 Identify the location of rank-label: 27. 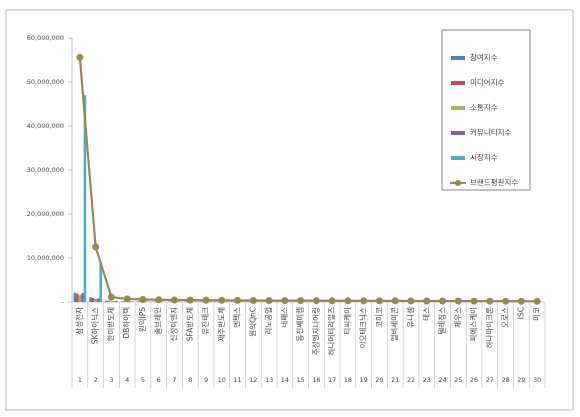
(490, 380).